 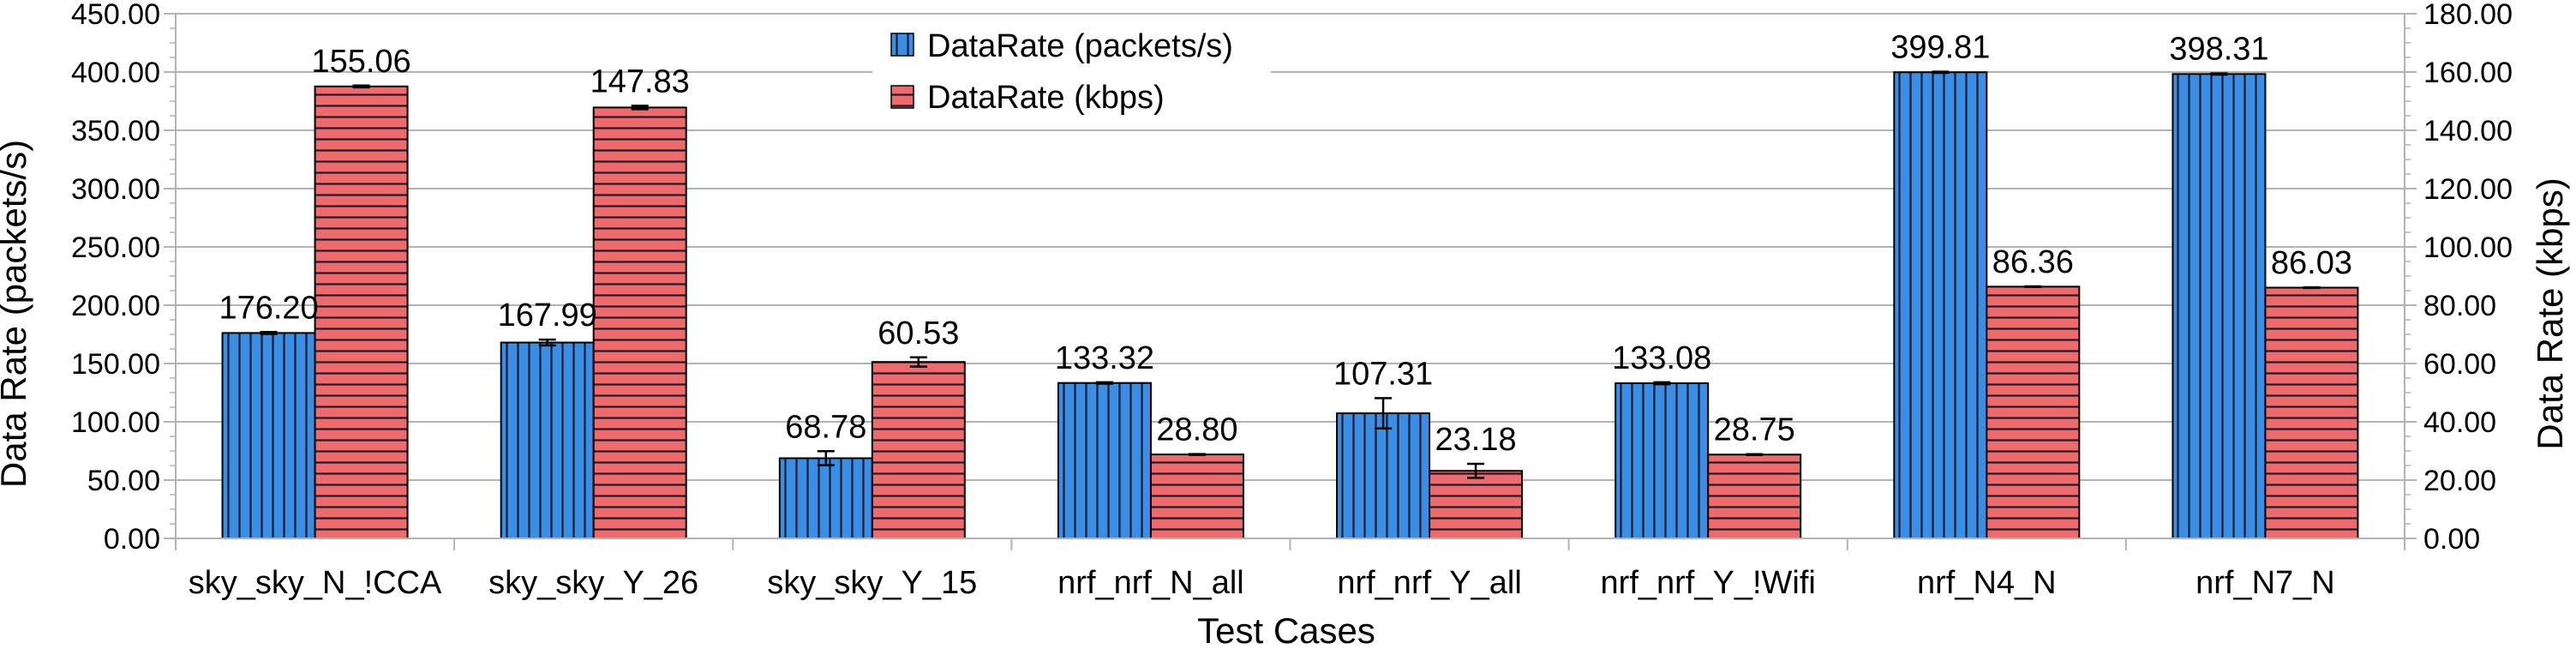 What do you see at coordinates (2311, 263) in the screenshot?
I see `data-label: 86.03` at bounding box center [2311, 263].